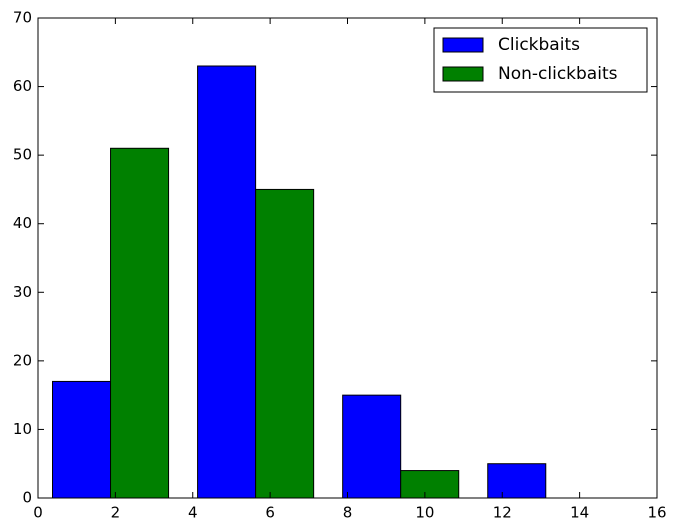 The height and width of the screenshot is (532, 677). Describe the element at coordinates (22, 223) in the screenshot. I see `y-tick-label: 40` at that location.